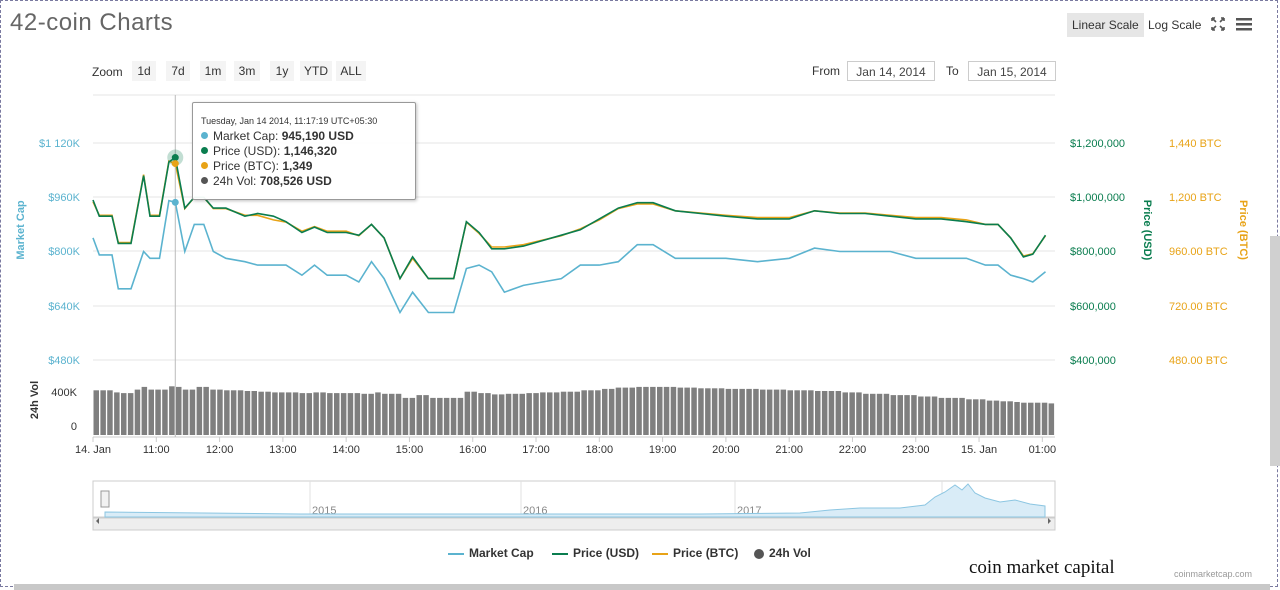  I want to click on zoom-1m-button: 1m, so click(213, 71).